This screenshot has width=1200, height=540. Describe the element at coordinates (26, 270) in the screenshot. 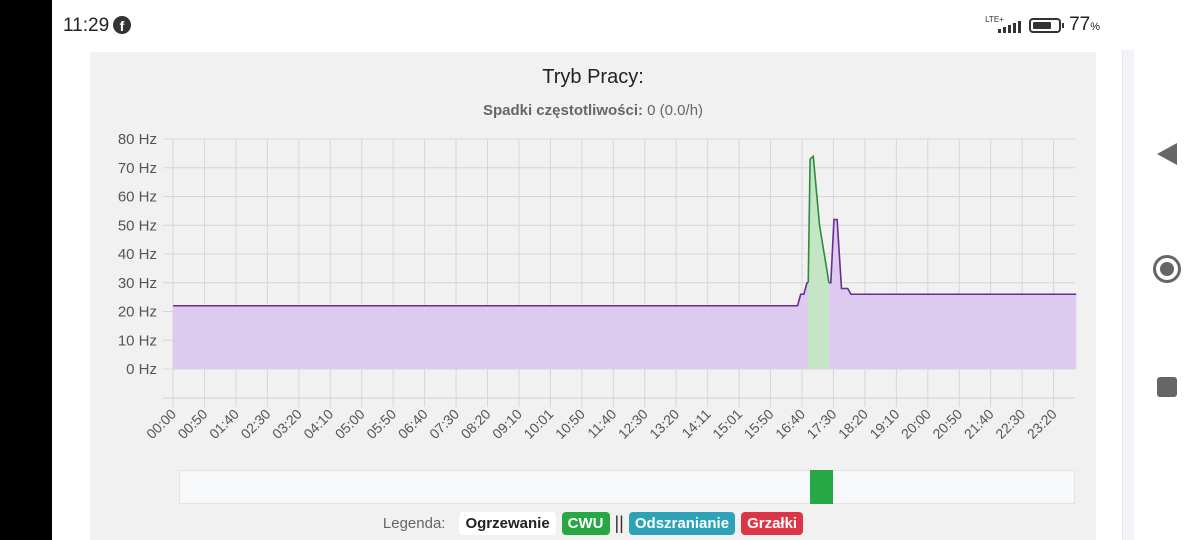

I see `left-black-bar` at that location.